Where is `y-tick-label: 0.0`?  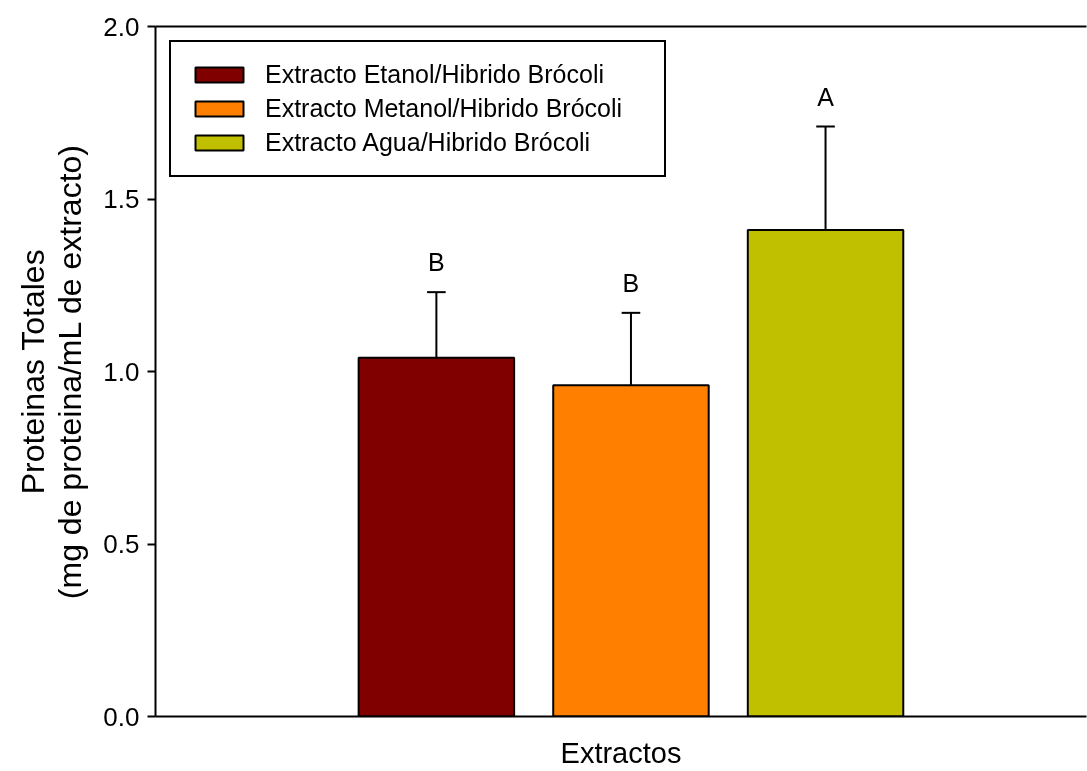 y-tick-label: 0.0 is located at coordinates (121, 716).